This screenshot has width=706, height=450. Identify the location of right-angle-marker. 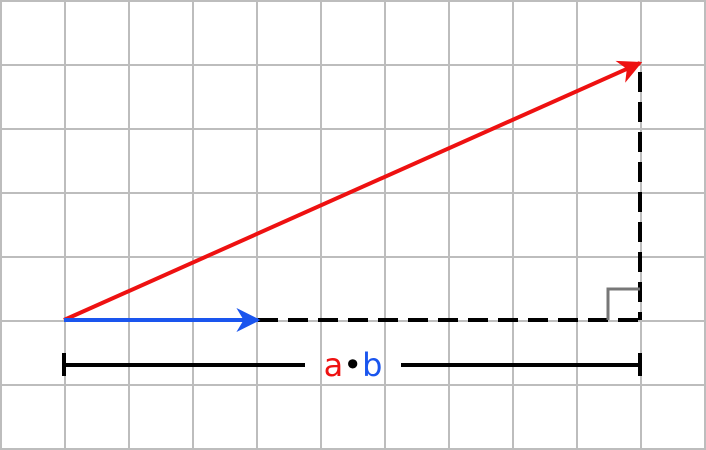
(623, 303).